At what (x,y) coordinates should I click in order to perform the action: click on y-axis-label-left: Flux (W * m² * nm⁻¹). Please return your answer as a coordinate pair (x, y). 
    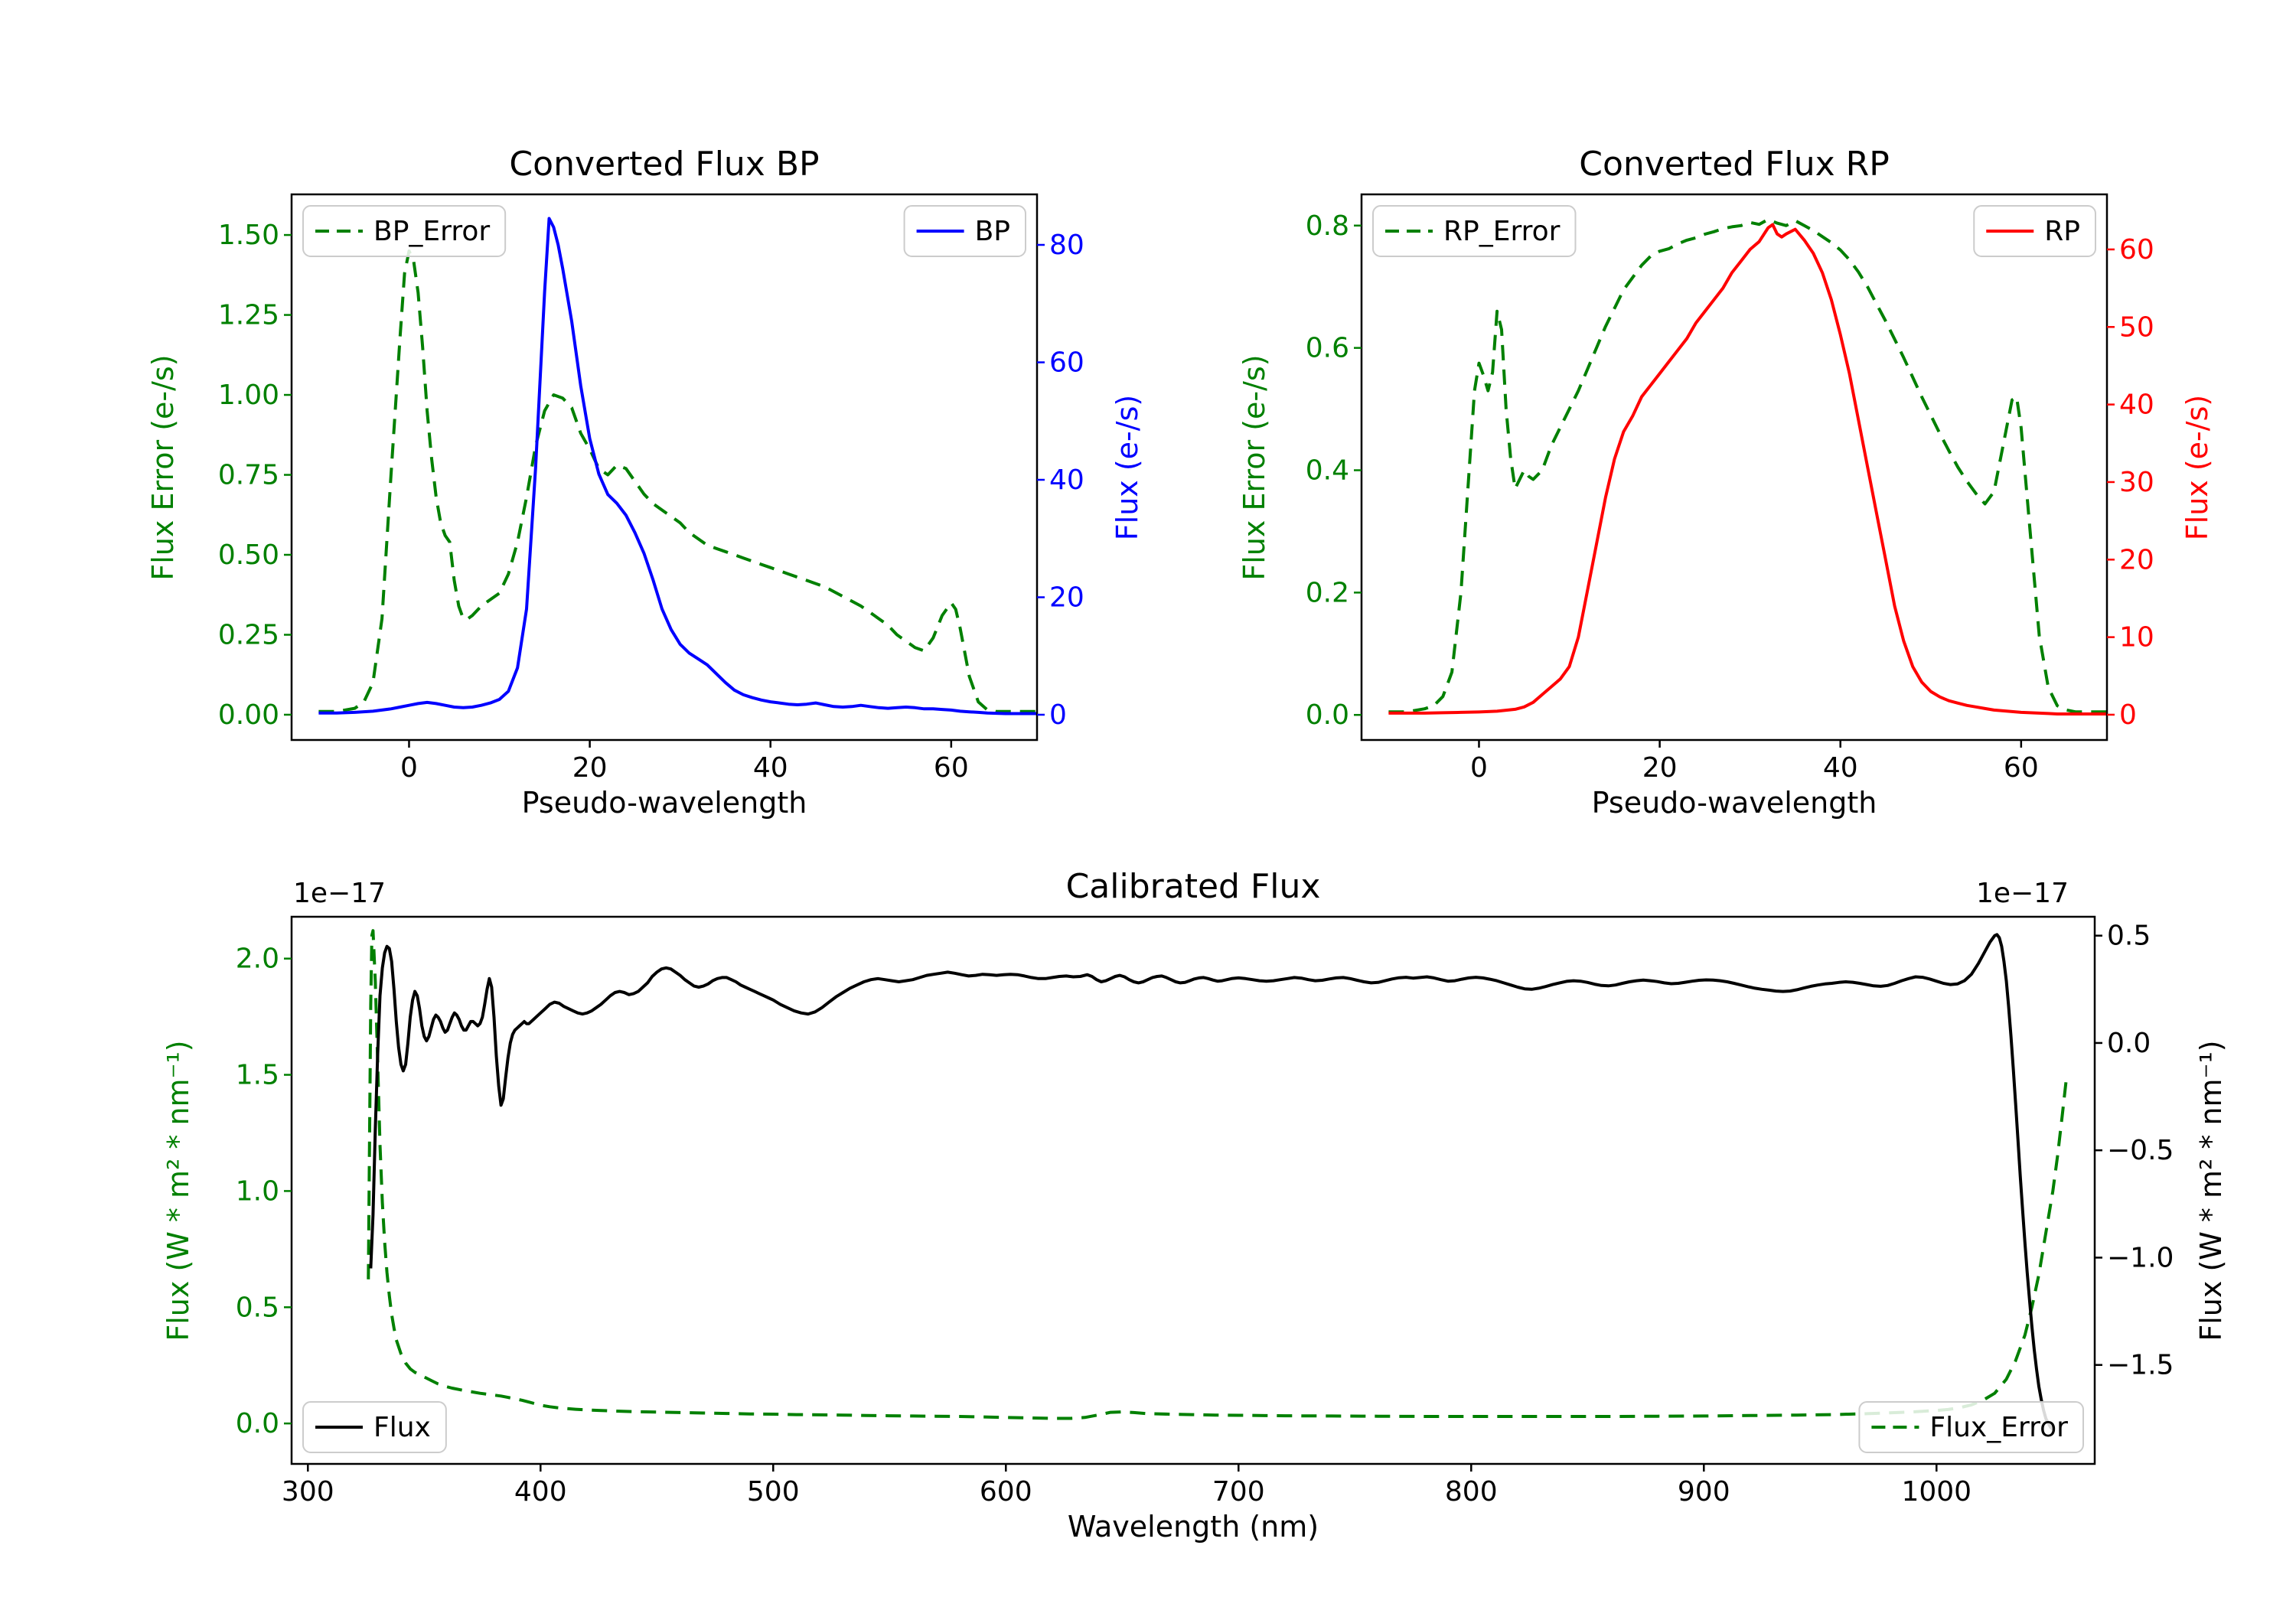
    Looking at the image, I should click on (178, 1190).